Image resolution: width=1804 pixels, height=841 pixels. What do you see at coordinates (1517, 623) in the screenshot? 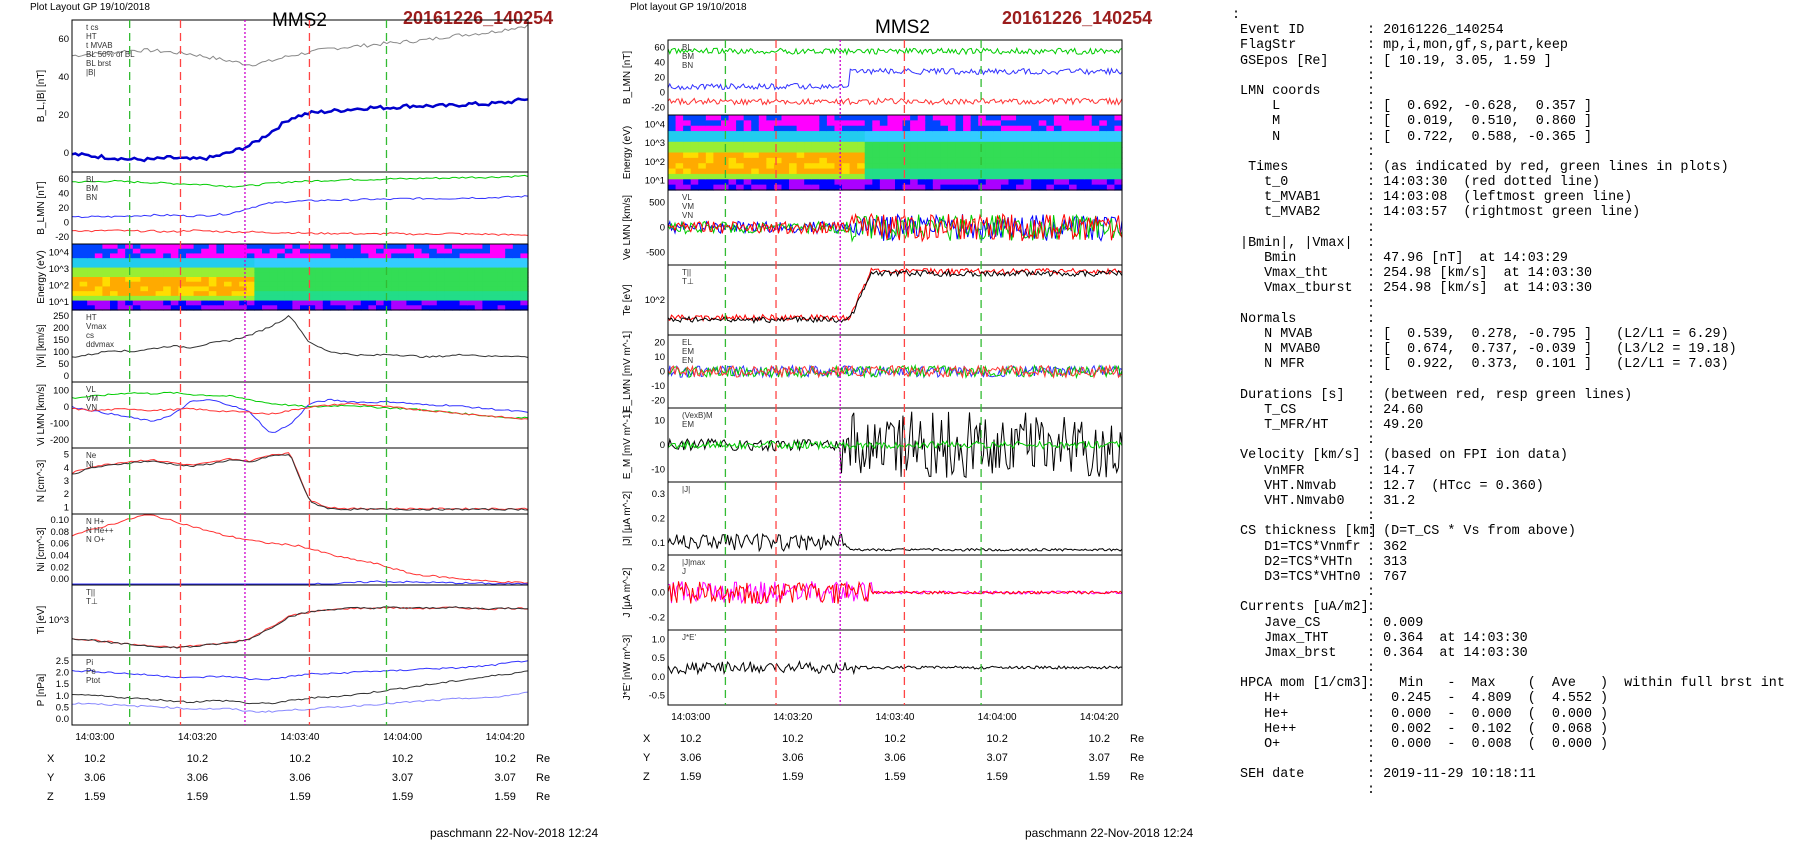
I see `info-line: Jave_CS: 0.009` at bounding box center [1517, 623].